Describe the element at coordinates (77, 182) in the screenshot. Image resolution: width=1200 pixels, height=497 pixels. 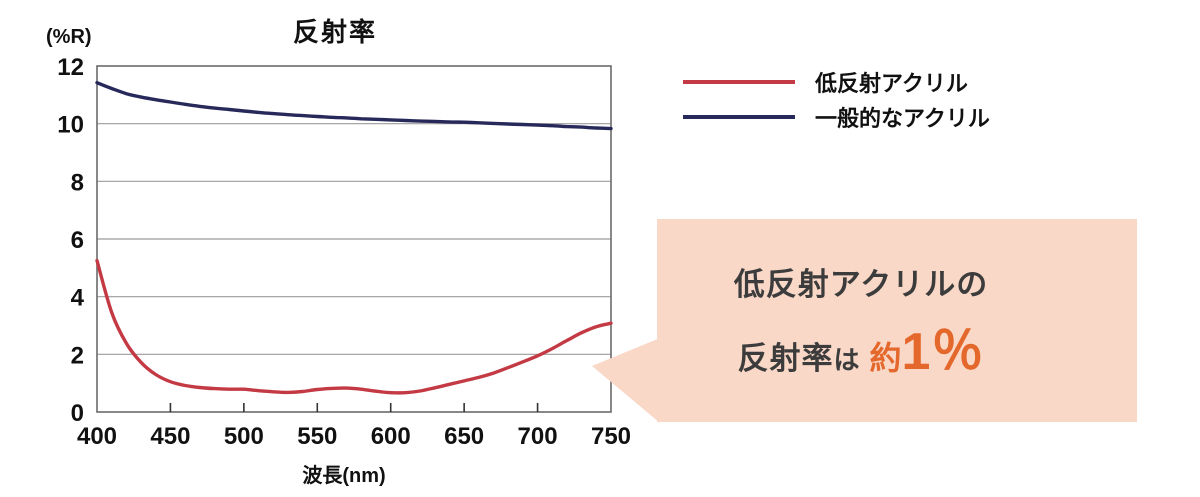
I see `y-tick-label-8: 8` at that location.